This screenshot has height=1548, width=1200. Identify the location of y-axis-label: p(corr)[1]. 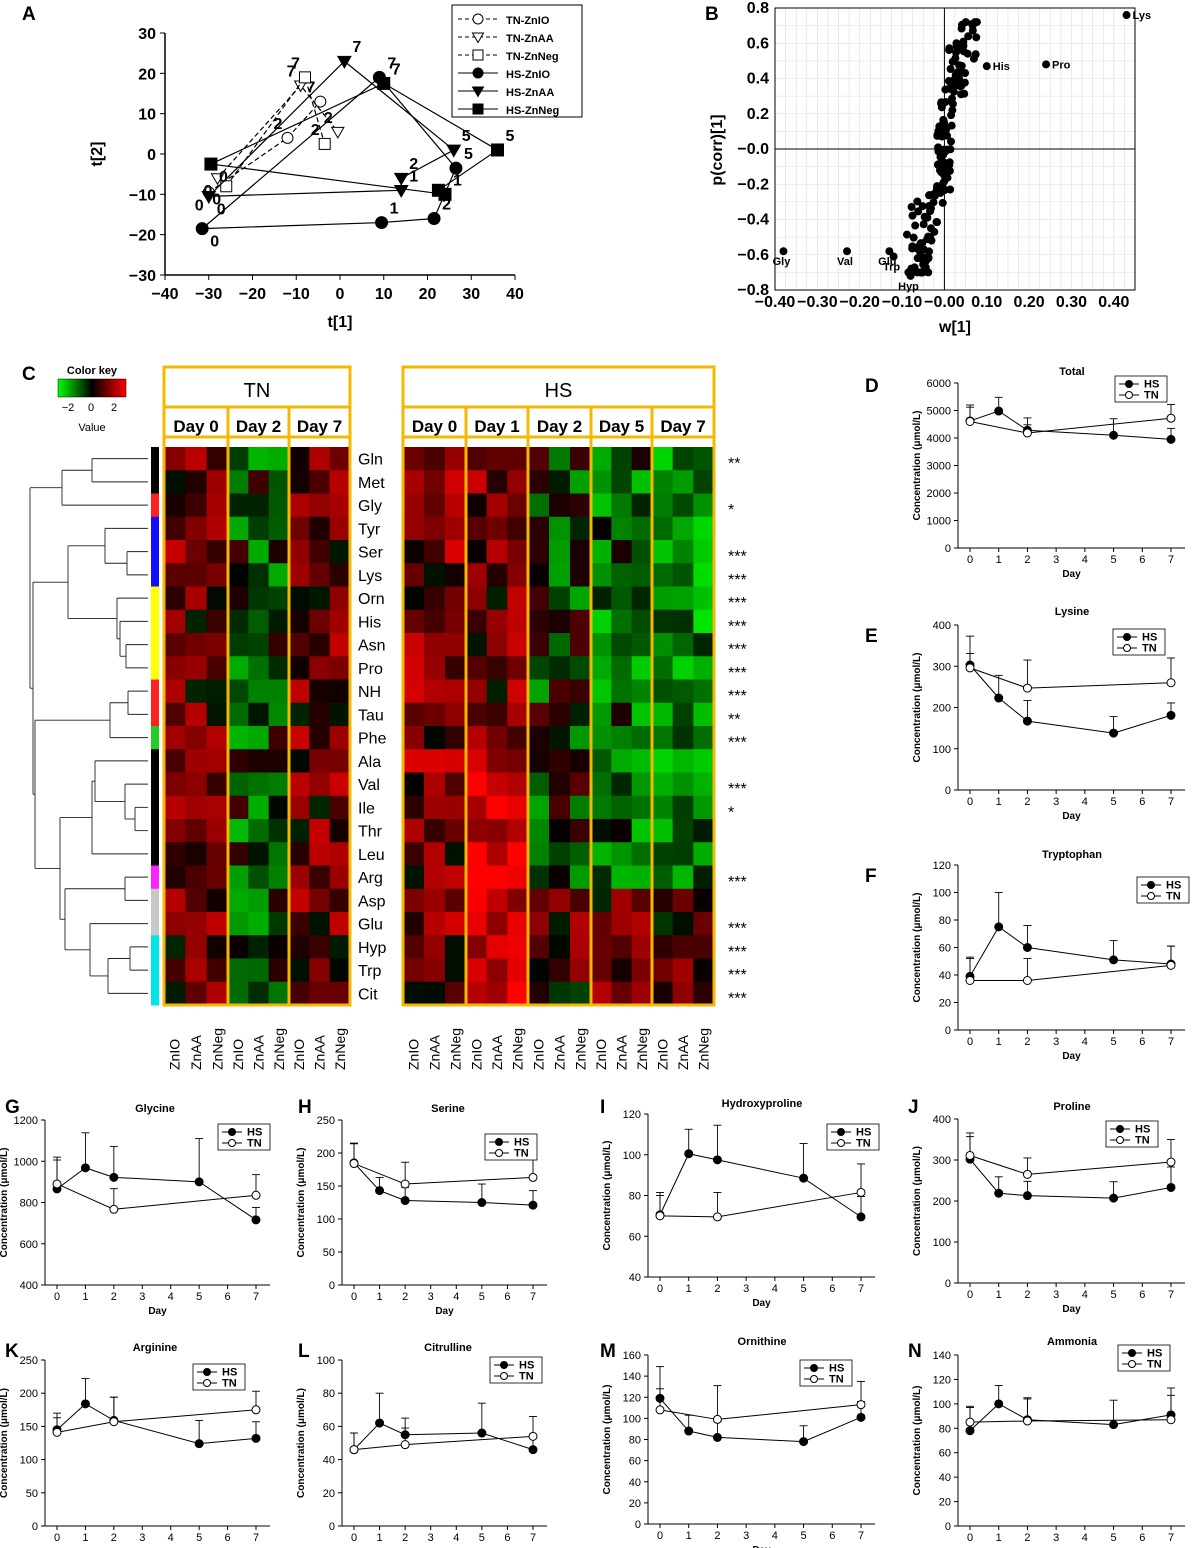
(717, 149).